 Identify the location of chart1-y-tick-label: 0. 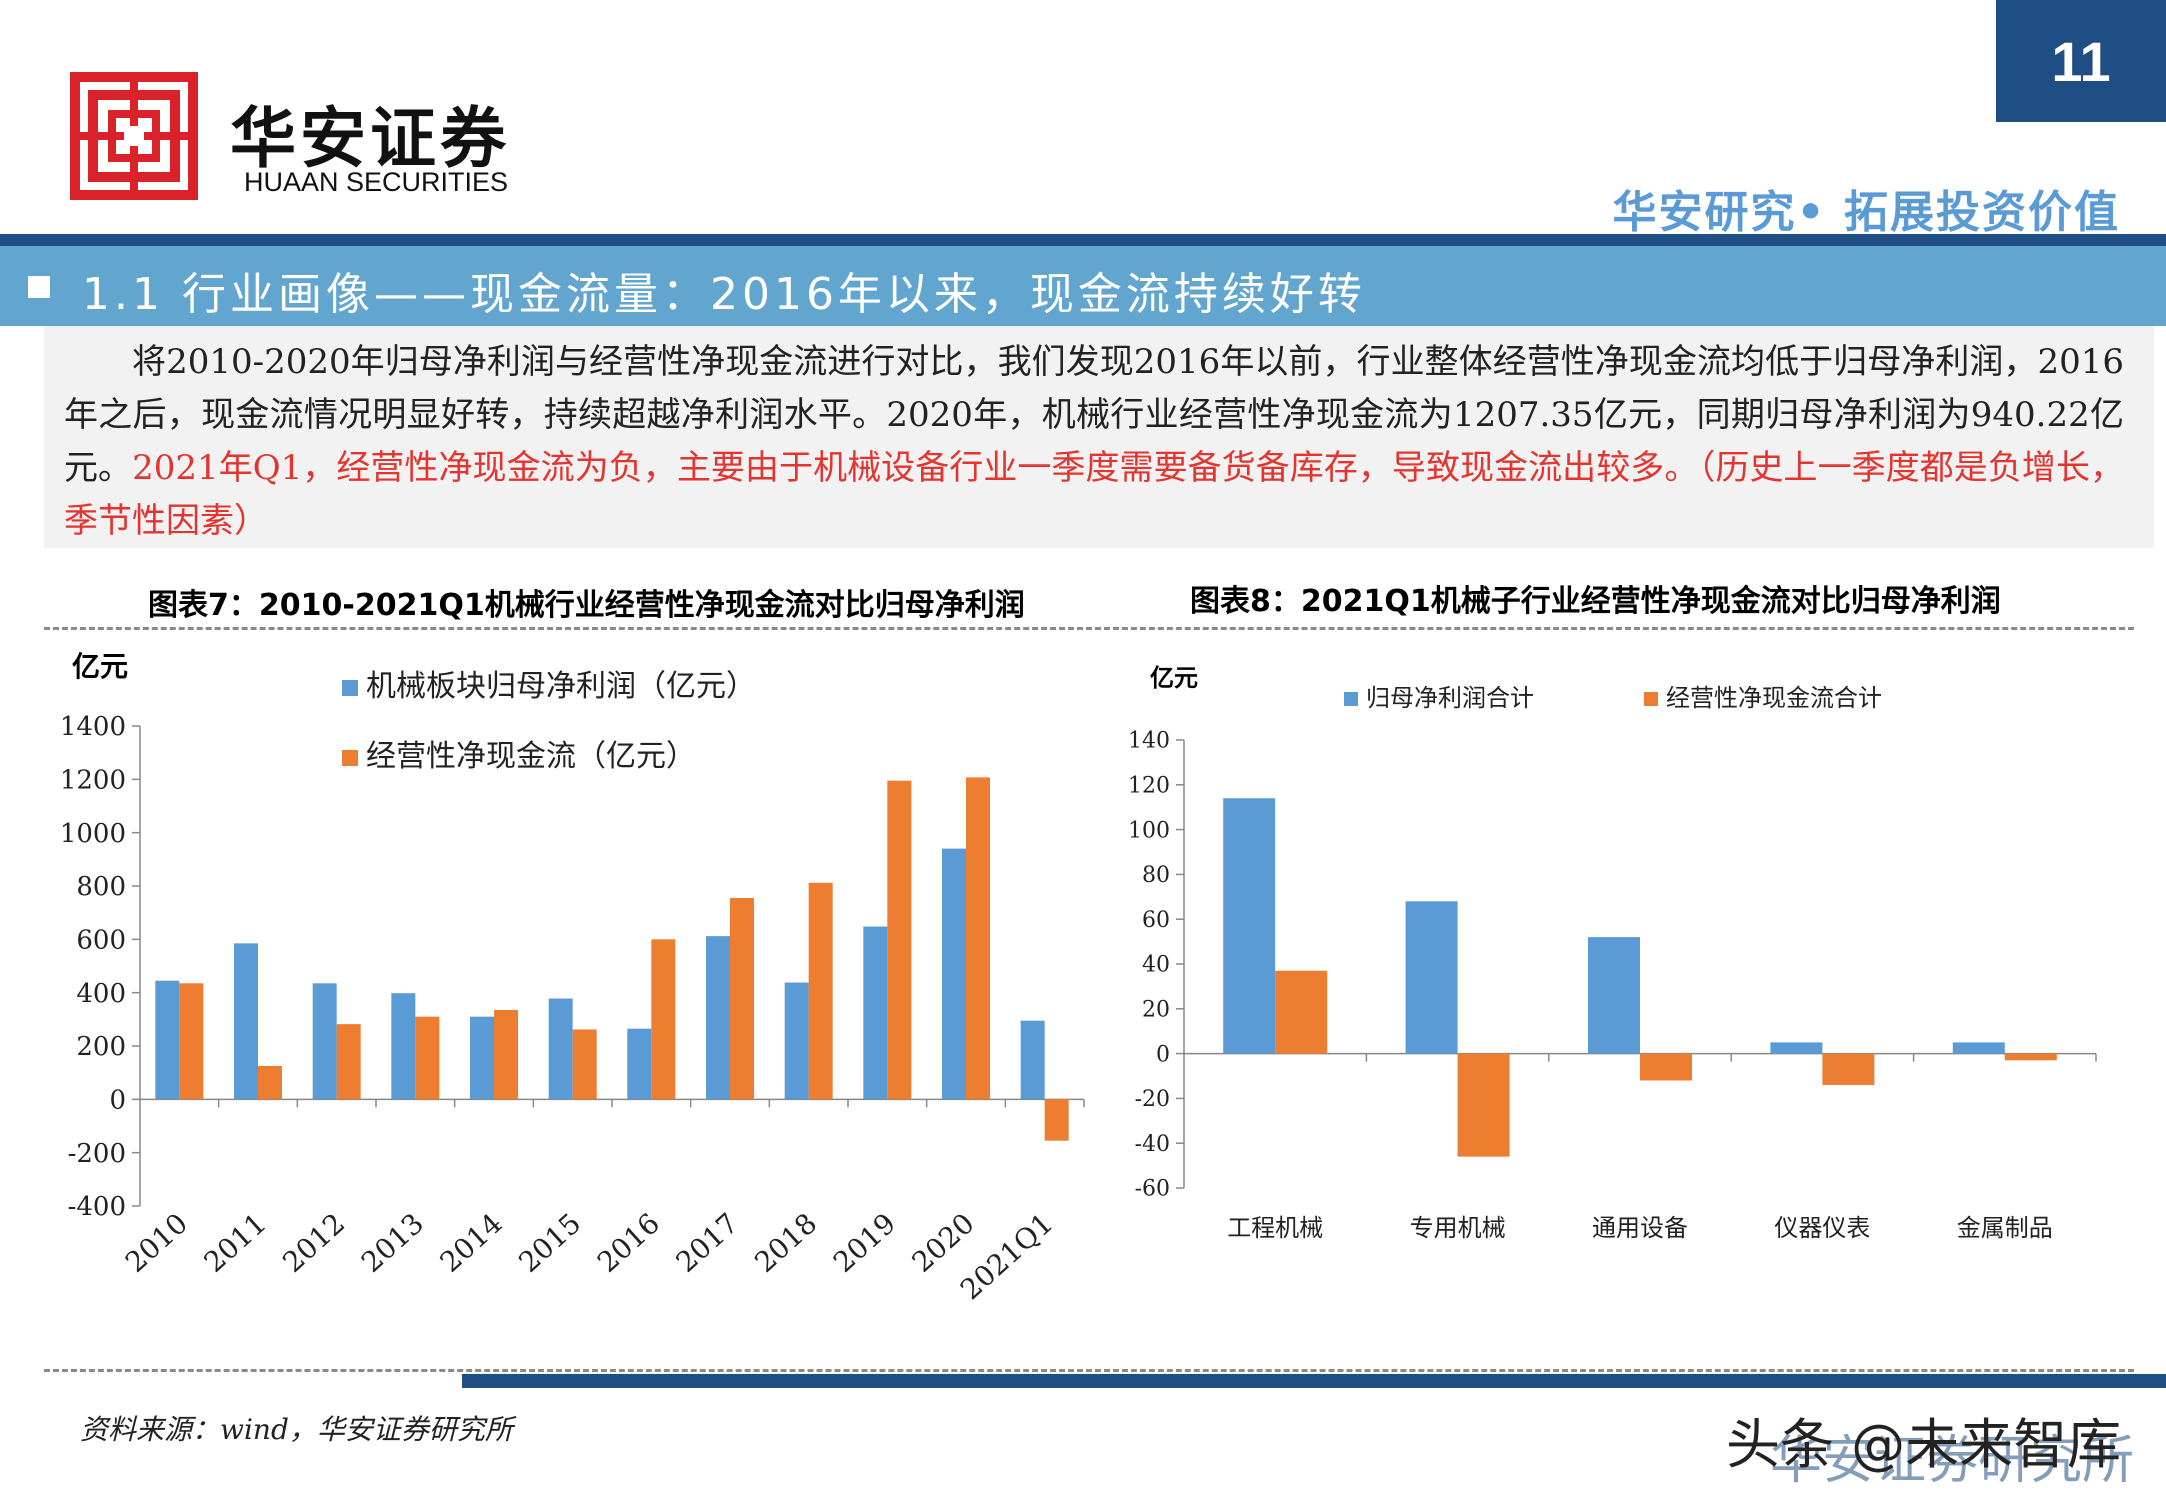
(117, 1100).